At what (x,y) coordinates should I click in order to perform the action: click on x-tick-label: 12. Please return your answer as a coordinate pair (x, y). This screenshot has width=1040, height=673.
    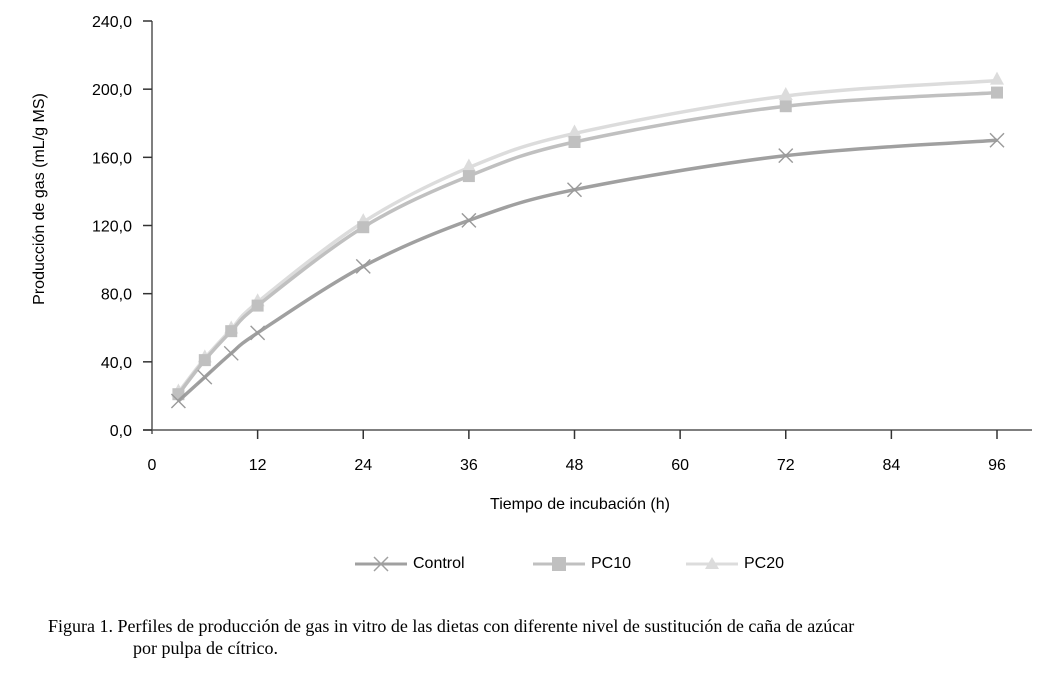
    Looking at the image, I should click on (258, 465).